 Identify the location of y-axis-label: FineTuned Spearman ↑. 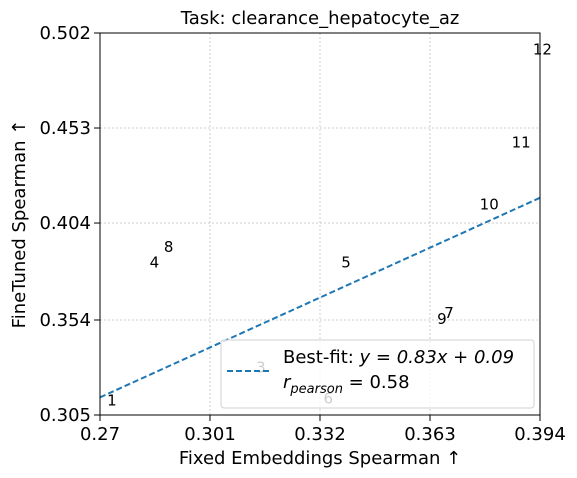
(19, 224).